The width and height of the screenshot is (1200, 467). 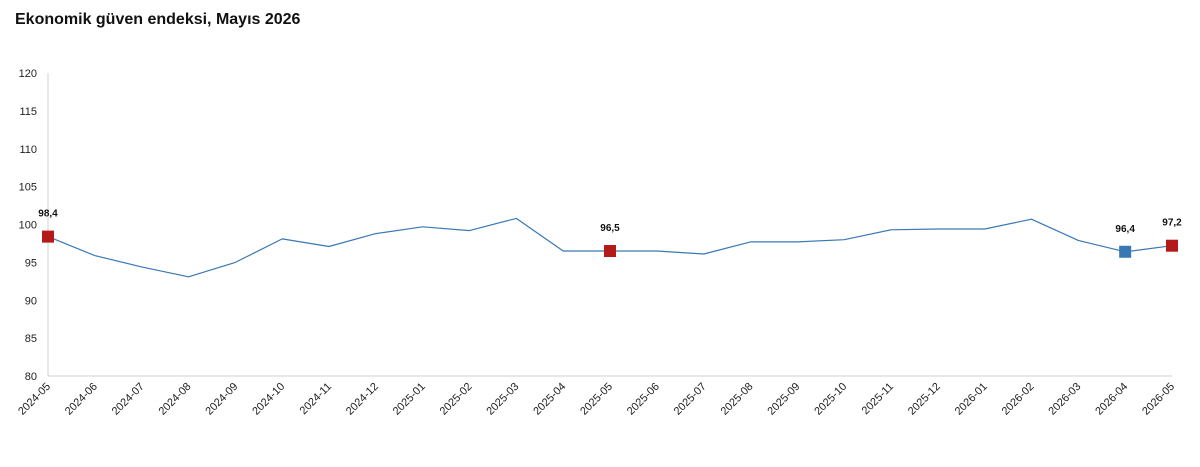 I want to click on y-tick-label: 100, so click(x=28, y=226).